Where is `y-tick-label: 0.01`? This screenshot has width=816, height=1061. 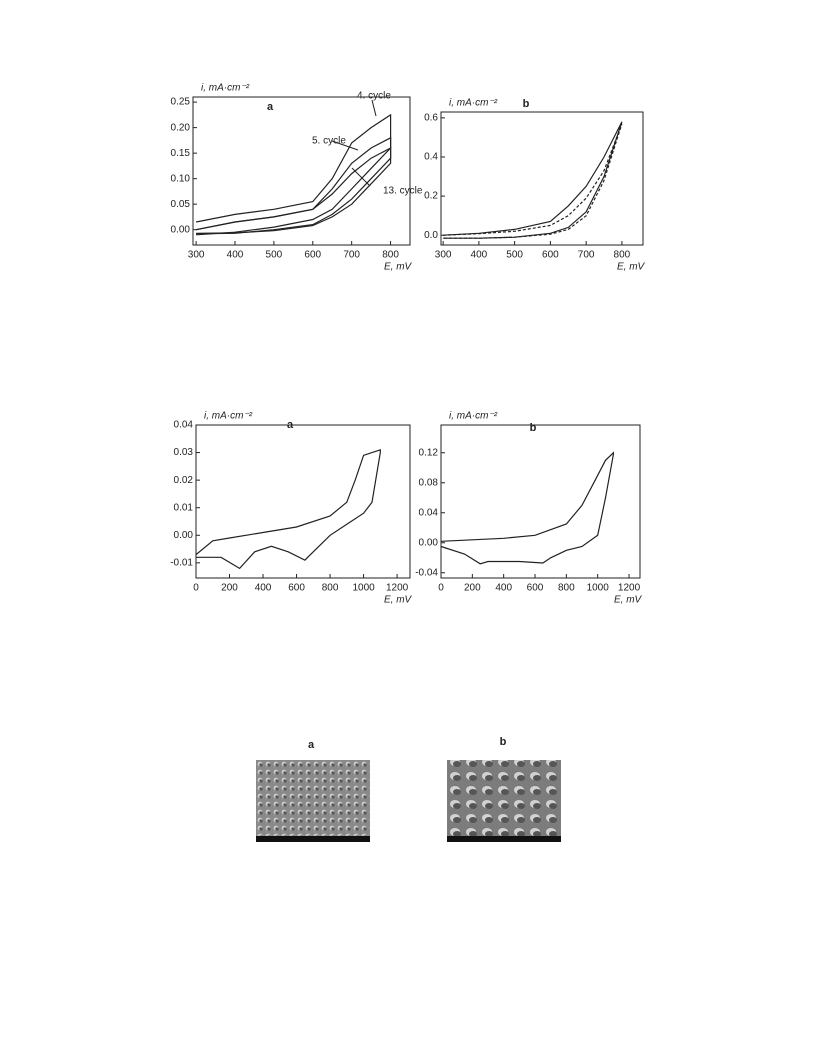 y-tick-label: 0.01 is located at coordinates (184, 507).